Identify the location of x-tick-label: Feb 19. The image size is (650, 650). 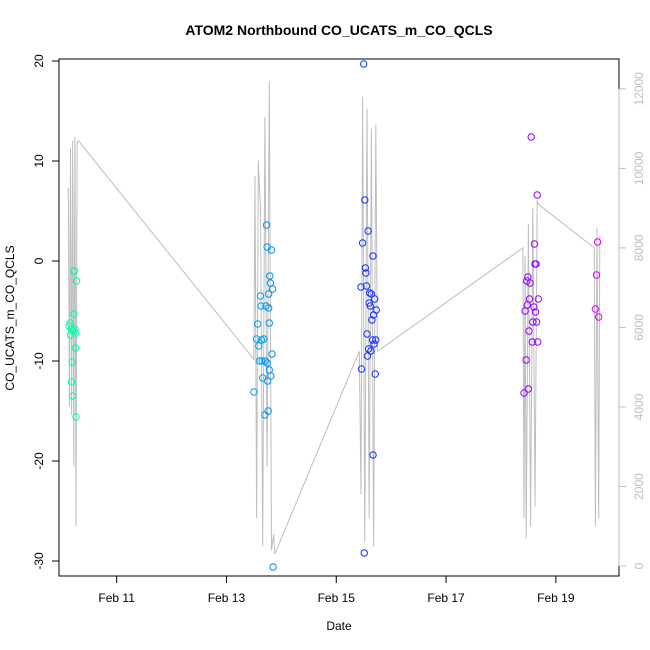
(556, 598).